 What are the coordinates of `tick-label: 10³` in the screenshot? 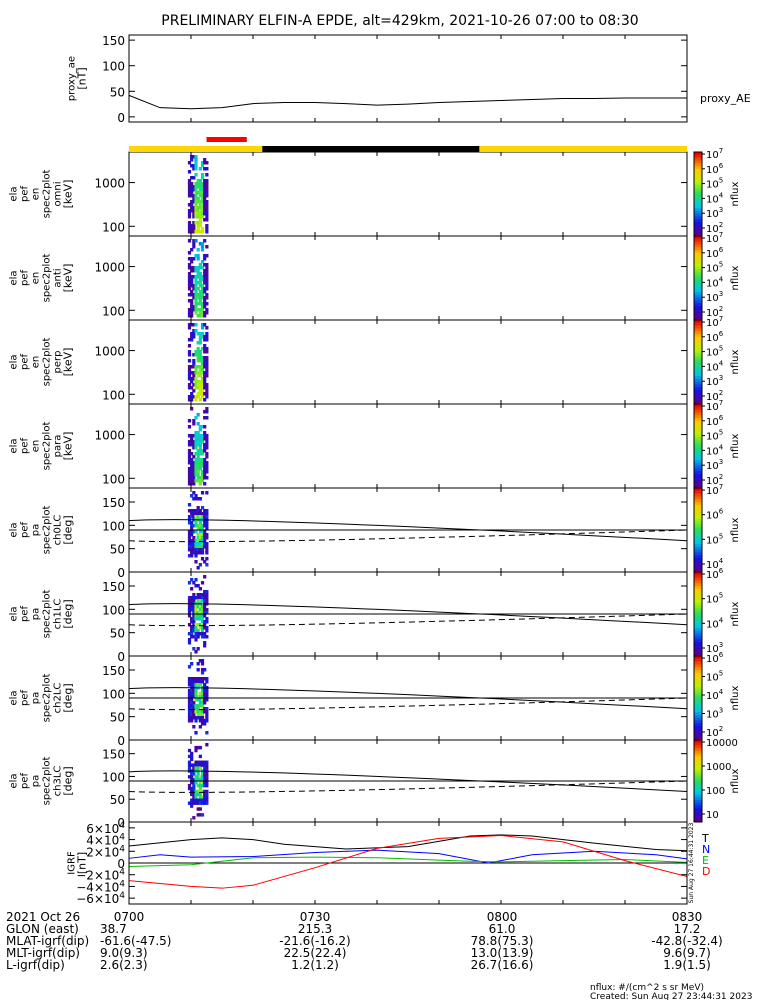 It's located at (714, 648).